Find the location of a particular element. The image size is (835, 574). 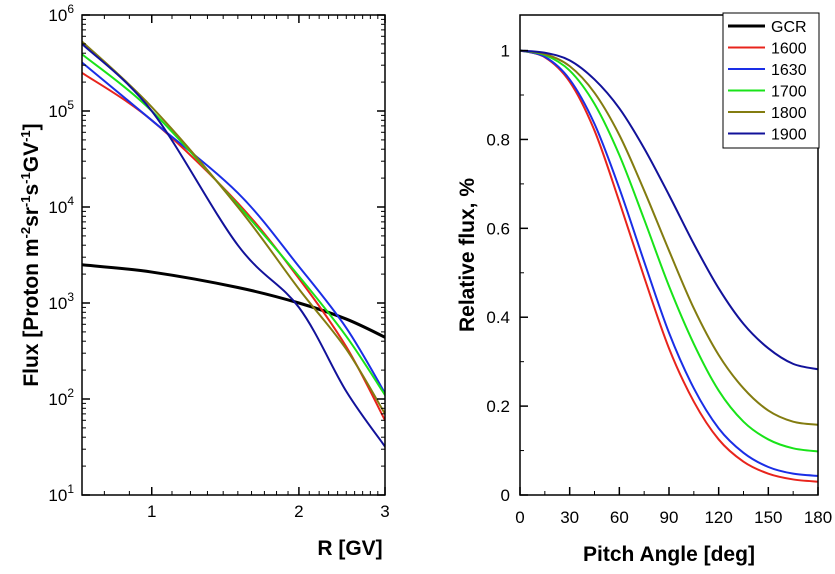

legend-label-1800: 1800 is located at coordinates (789, 113).